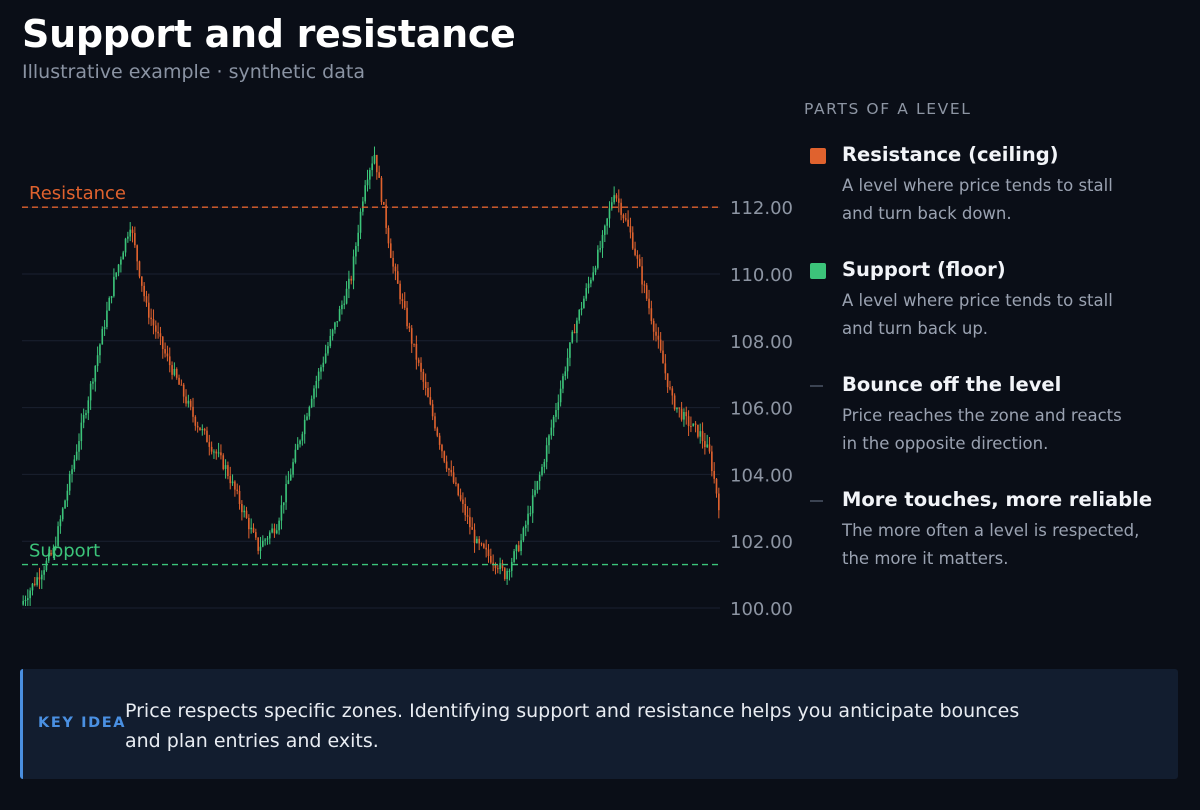  What do you see at coordinates (193, 72) in the screenshot?
I see `page-subtitle: Illustrative example · synthetic data` at bounding box center [193, 72].